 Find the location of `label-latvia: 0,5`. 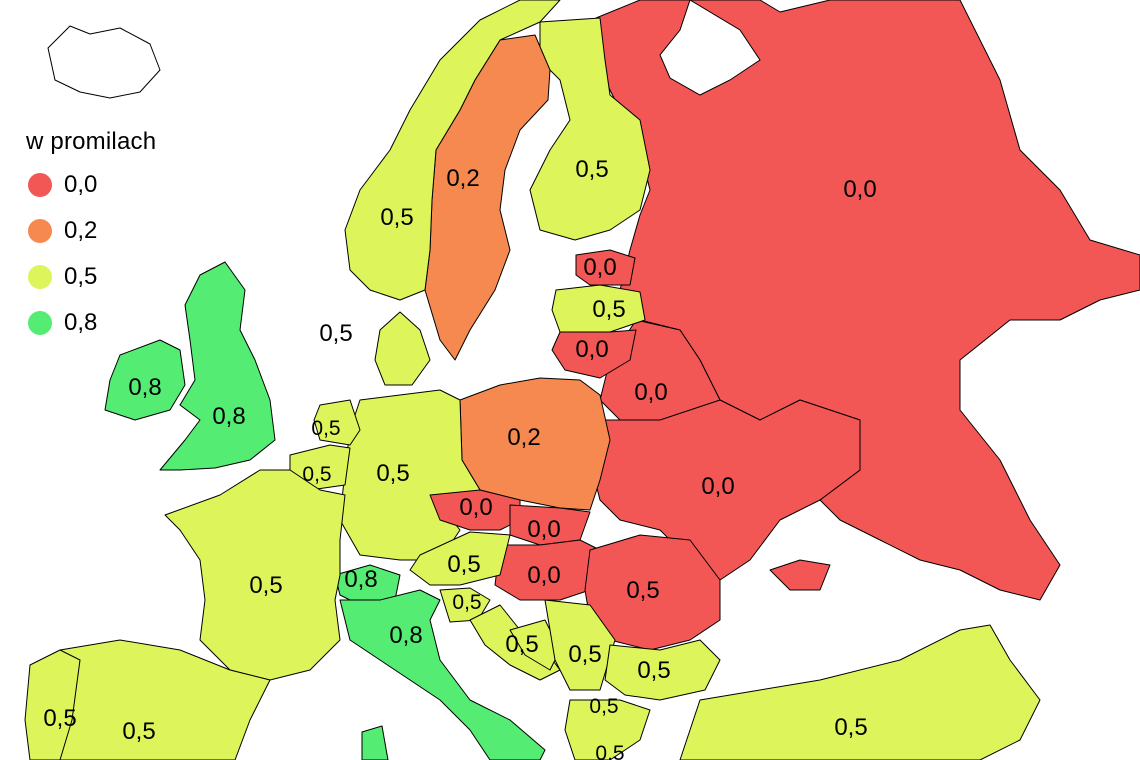

label-latvia: 0,5 is located at coordinates (608, 309).